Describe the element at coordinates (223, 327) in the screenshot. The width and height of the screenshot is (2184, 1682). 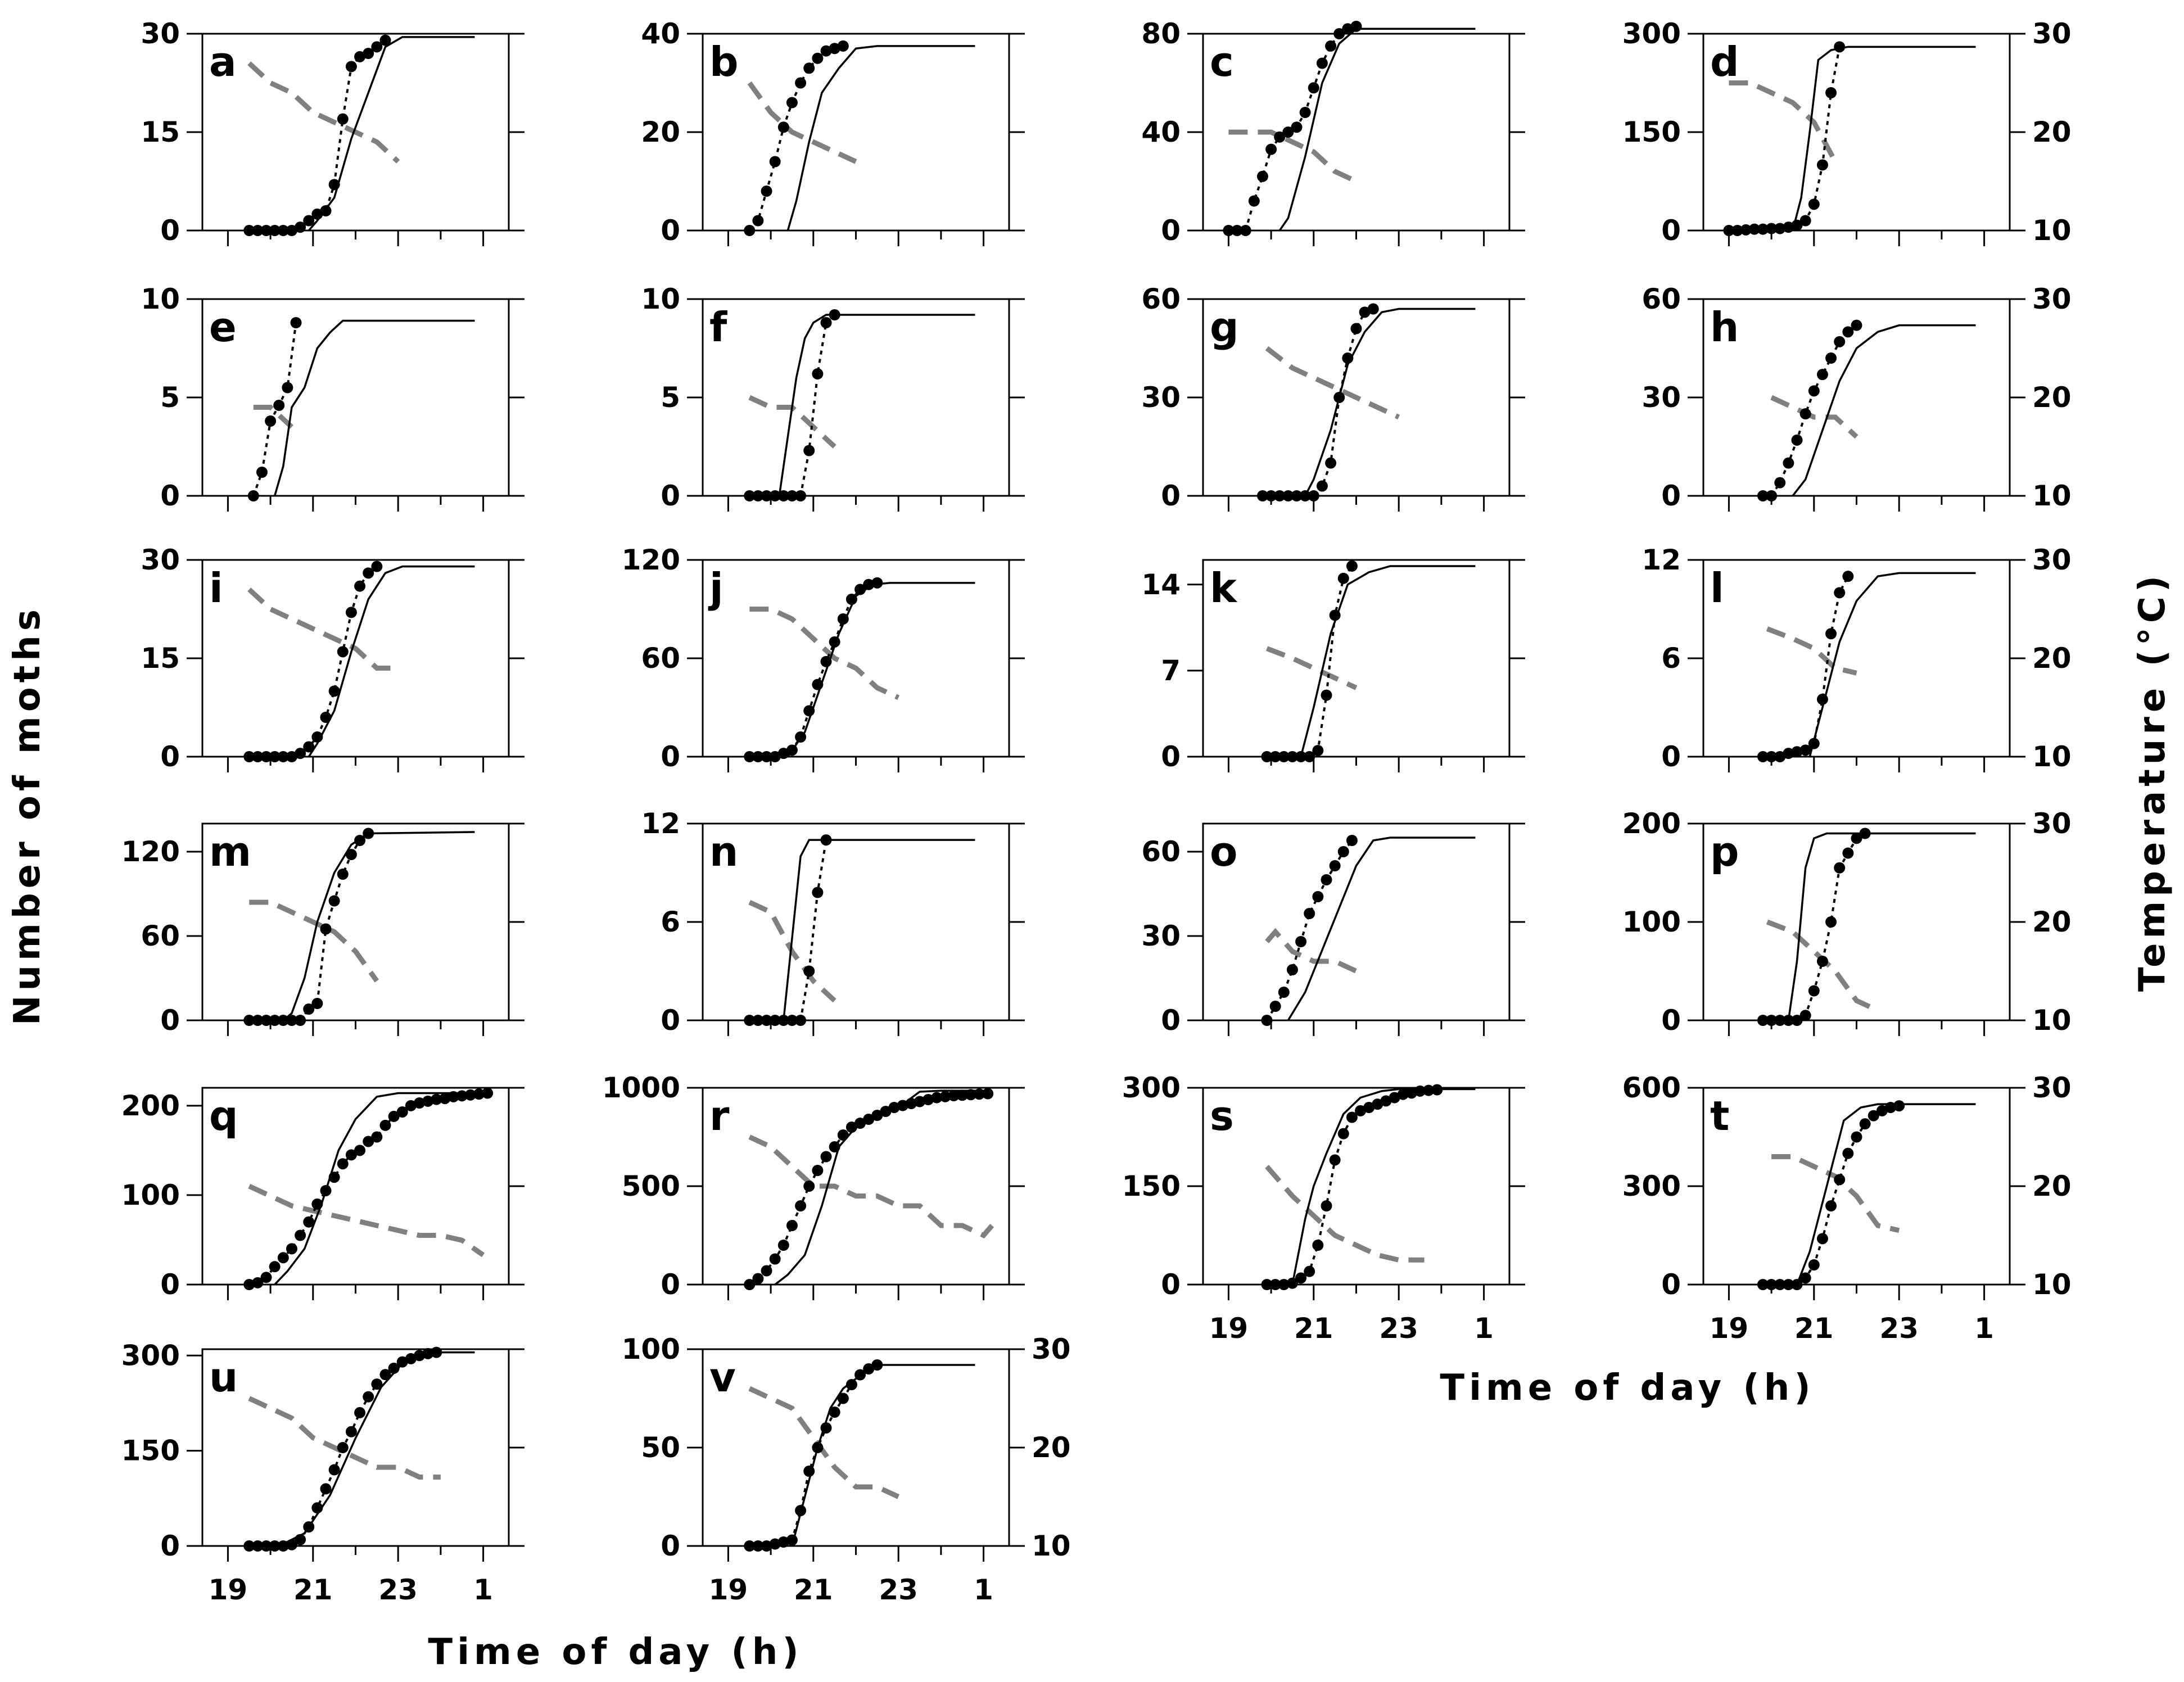
I see `panel-letter: e` at that location.